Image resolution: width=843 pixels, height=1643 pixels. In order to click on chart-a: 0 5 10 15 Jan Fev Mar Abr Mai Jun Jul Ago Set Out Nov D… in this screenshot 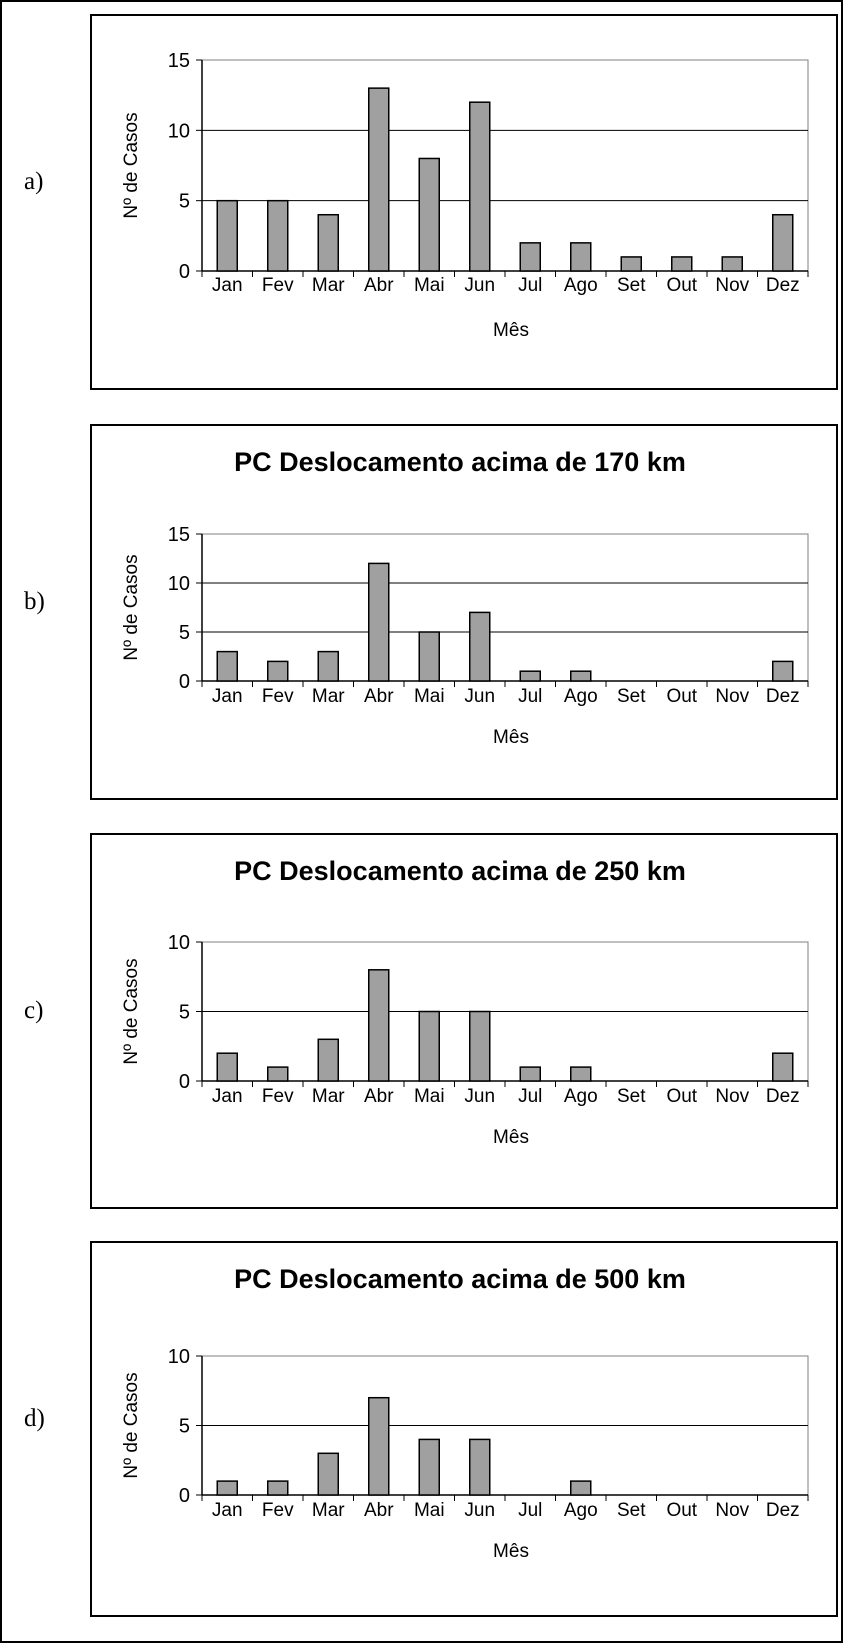, I will do `click(465, 195)`.